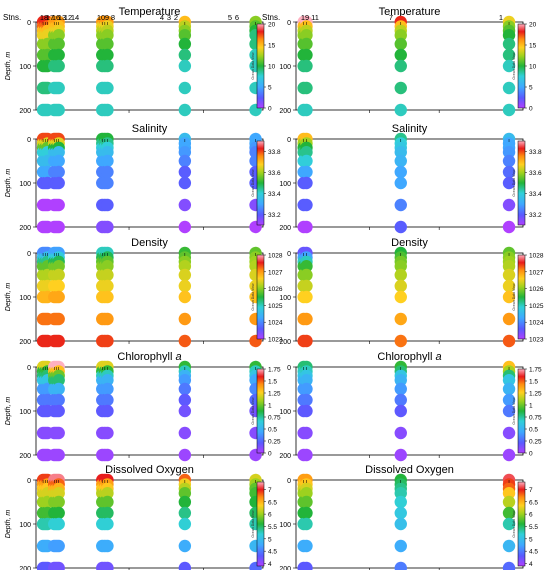 The image size is (550, 570). What do you see at coordinates (176, 17) in the screenshot?
I see `station-label: 2` at bounding box center [176, 17].